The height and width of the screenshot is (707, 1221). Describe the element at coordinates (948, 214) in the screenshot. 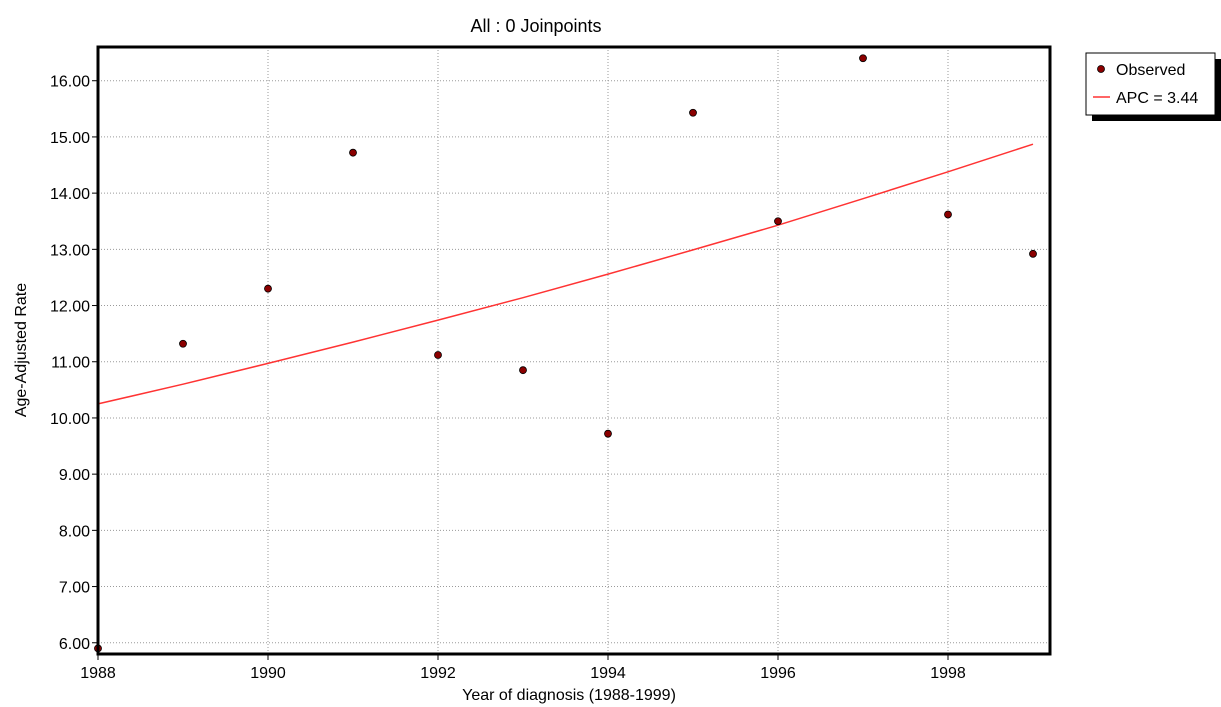

I see `observed-point-1998` at that location.